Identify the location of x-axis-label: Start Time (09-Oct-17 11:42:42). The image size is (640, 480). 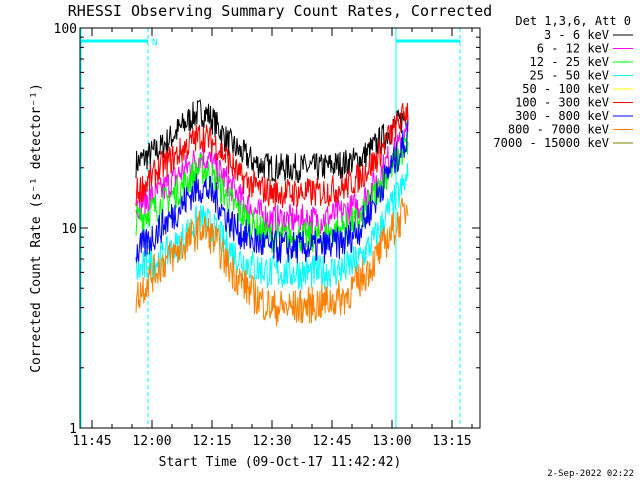
(280, 462).